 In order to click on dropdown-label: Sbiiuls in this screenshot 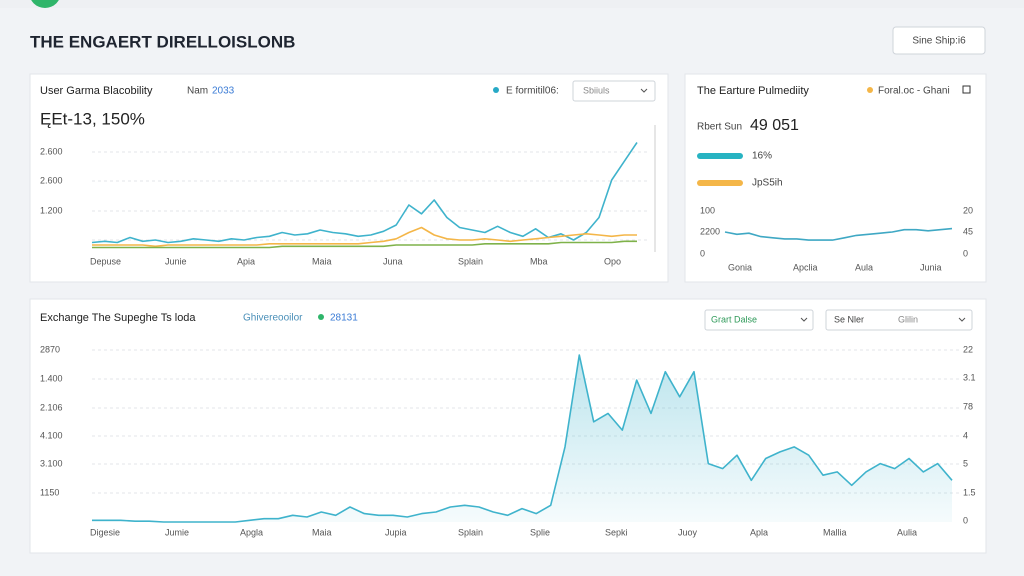, I will do `click(596, 90)`.